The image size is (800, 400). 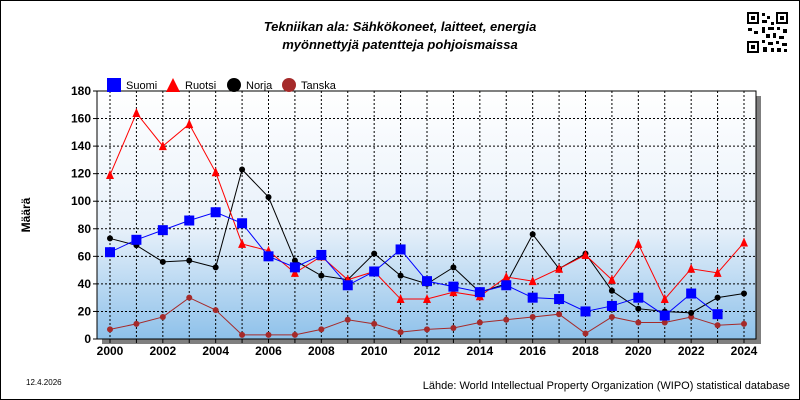 What do you see at coordinates (191, 85) in the screenshot?
I see `legend-item-ruotsi: Ruotsi` at bounding box center [191, 85].